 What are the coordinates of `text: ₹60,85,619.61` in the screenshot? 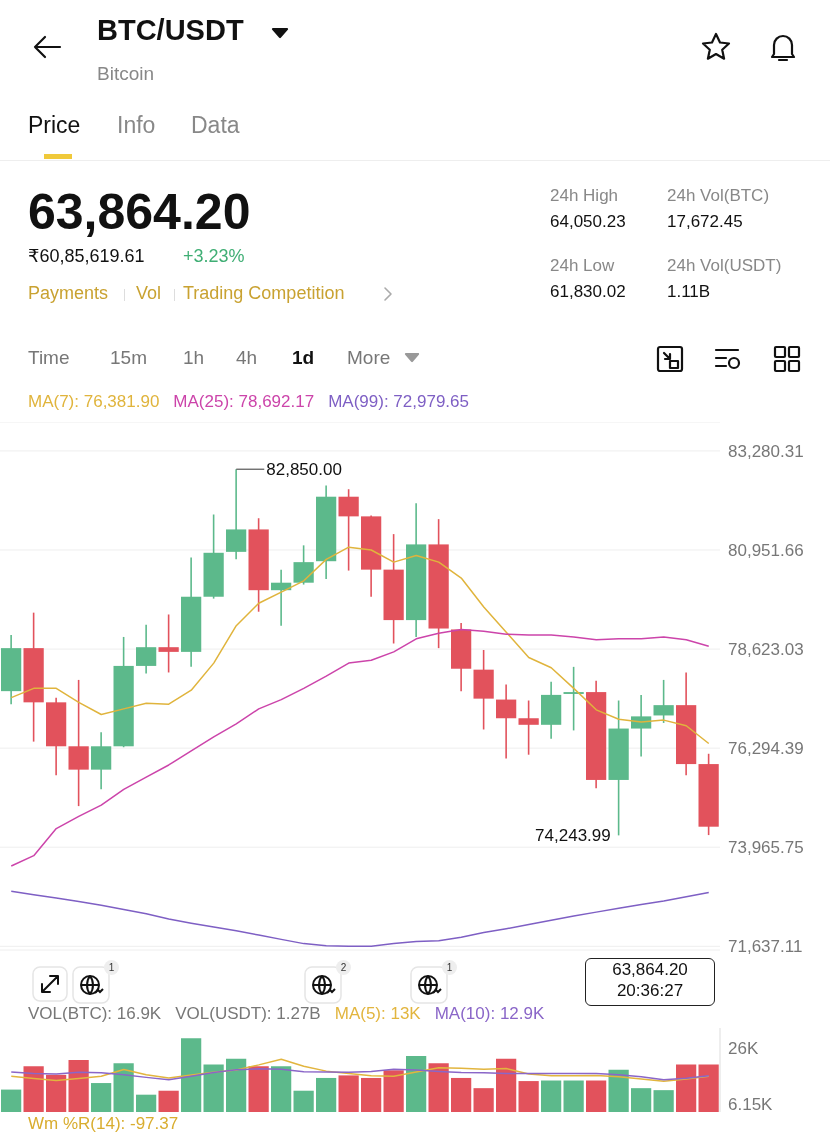 It's located at (86, 257).